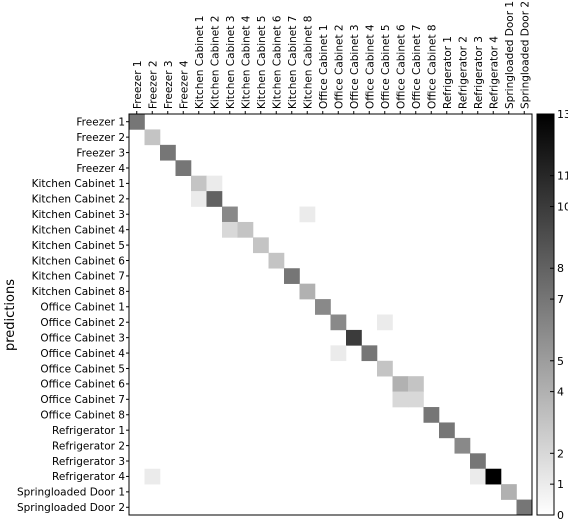 The image size is (568, 521). What do you see at coordinates (479, 72) in the screenshot?
I see `x-tick-label: Refrigerator 3` at bounding box center [479, 72].